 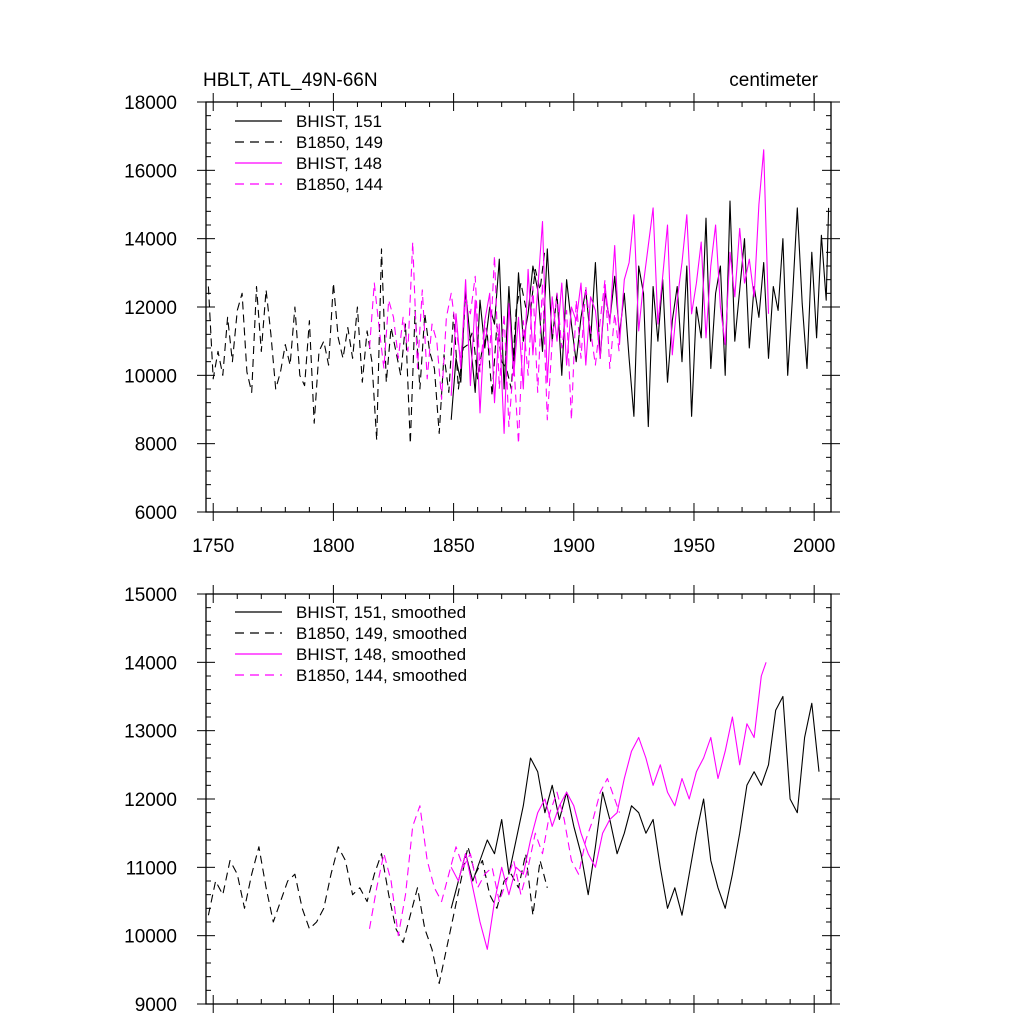 What do you see at coordinates (290, 80) in the screenshot?
I see `chart-title: HBLT, ATL_49N-66N` at bounding box center [290, 80].